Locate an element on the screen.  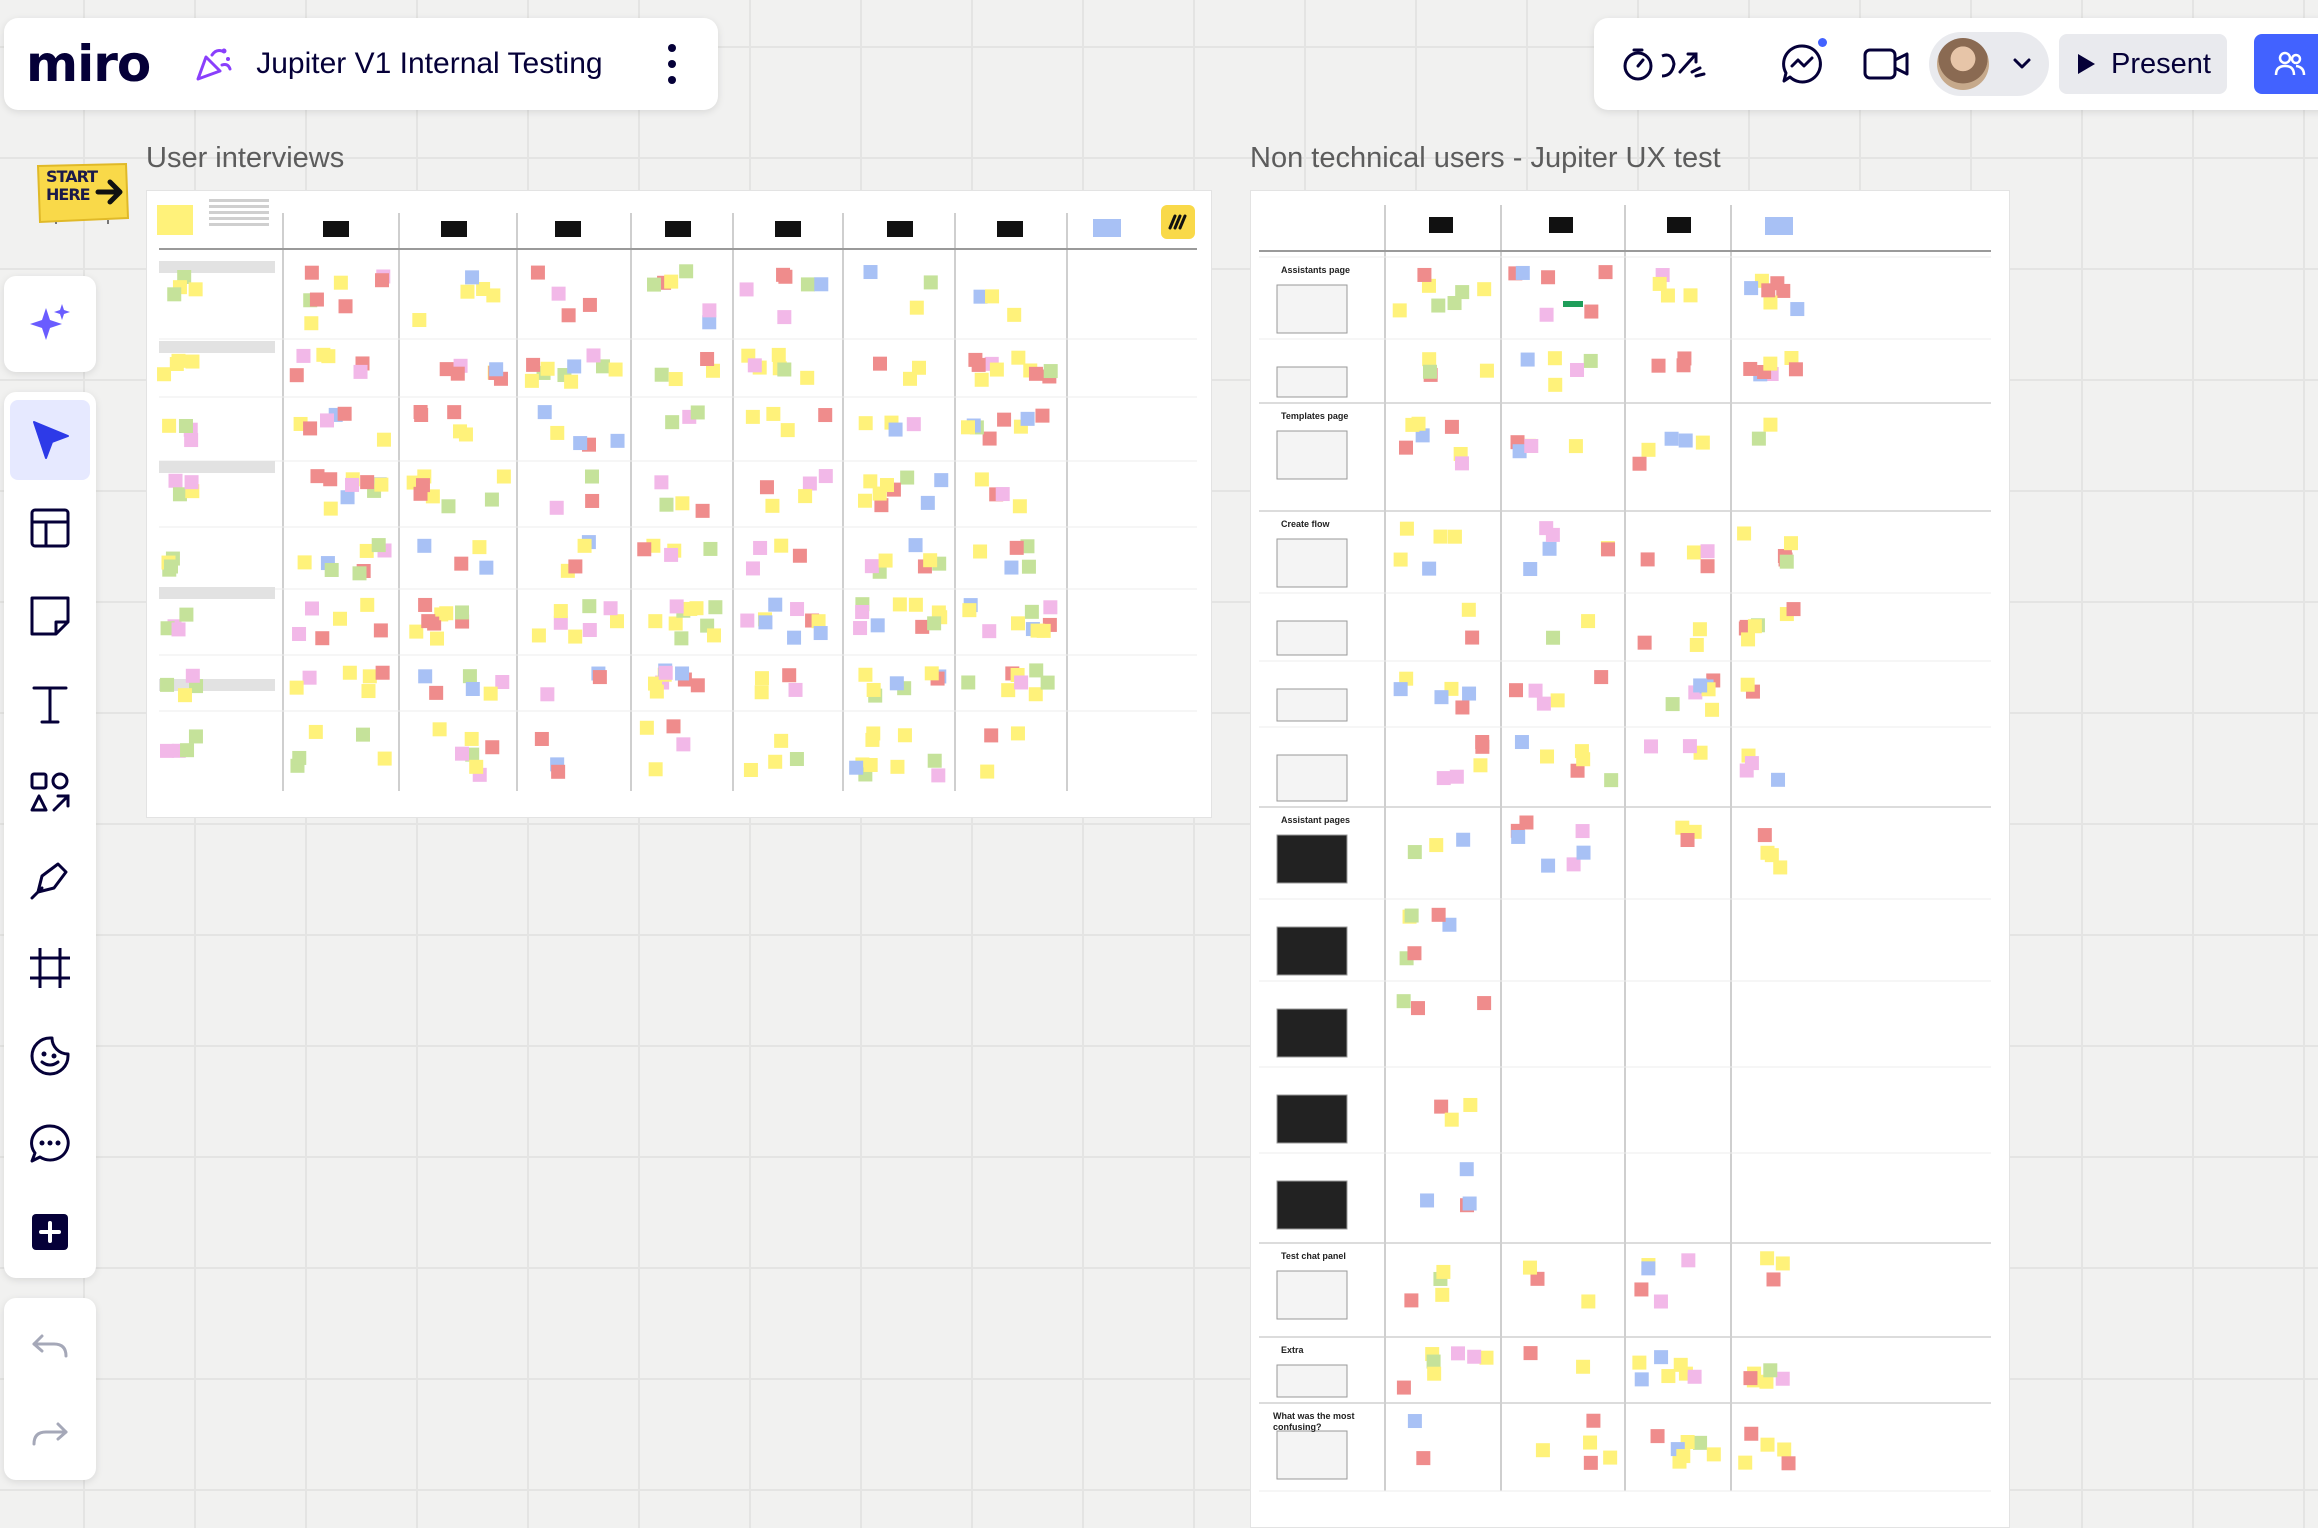
more-apps-button is located at coordinates (50, 1232).